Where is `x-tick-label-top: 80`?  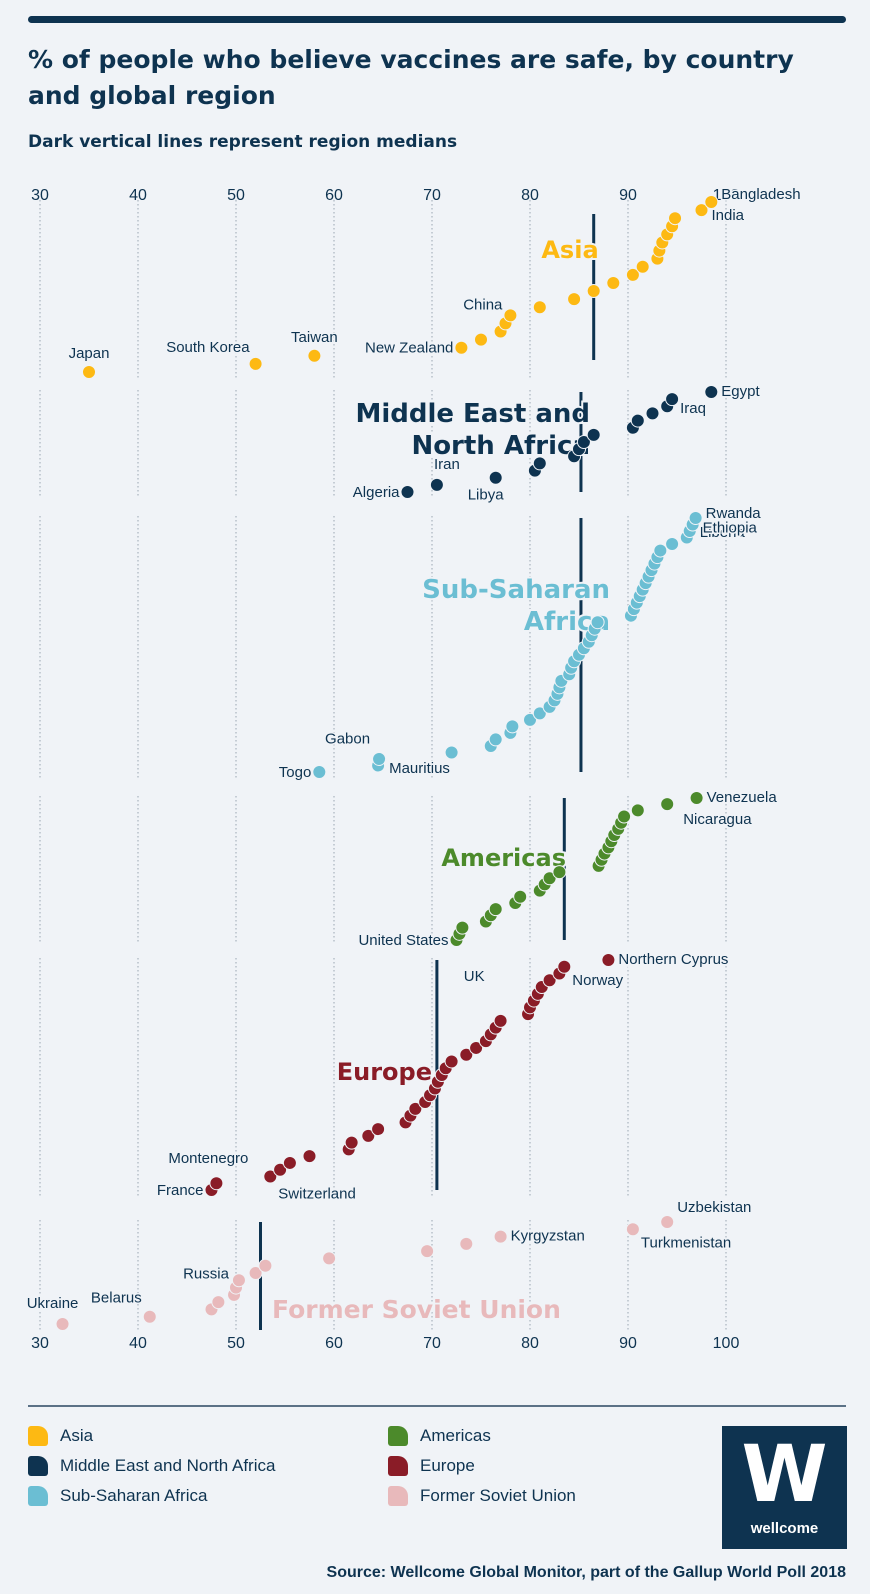
x-tick-label-top: 80 is located at coordinates (530, 195).